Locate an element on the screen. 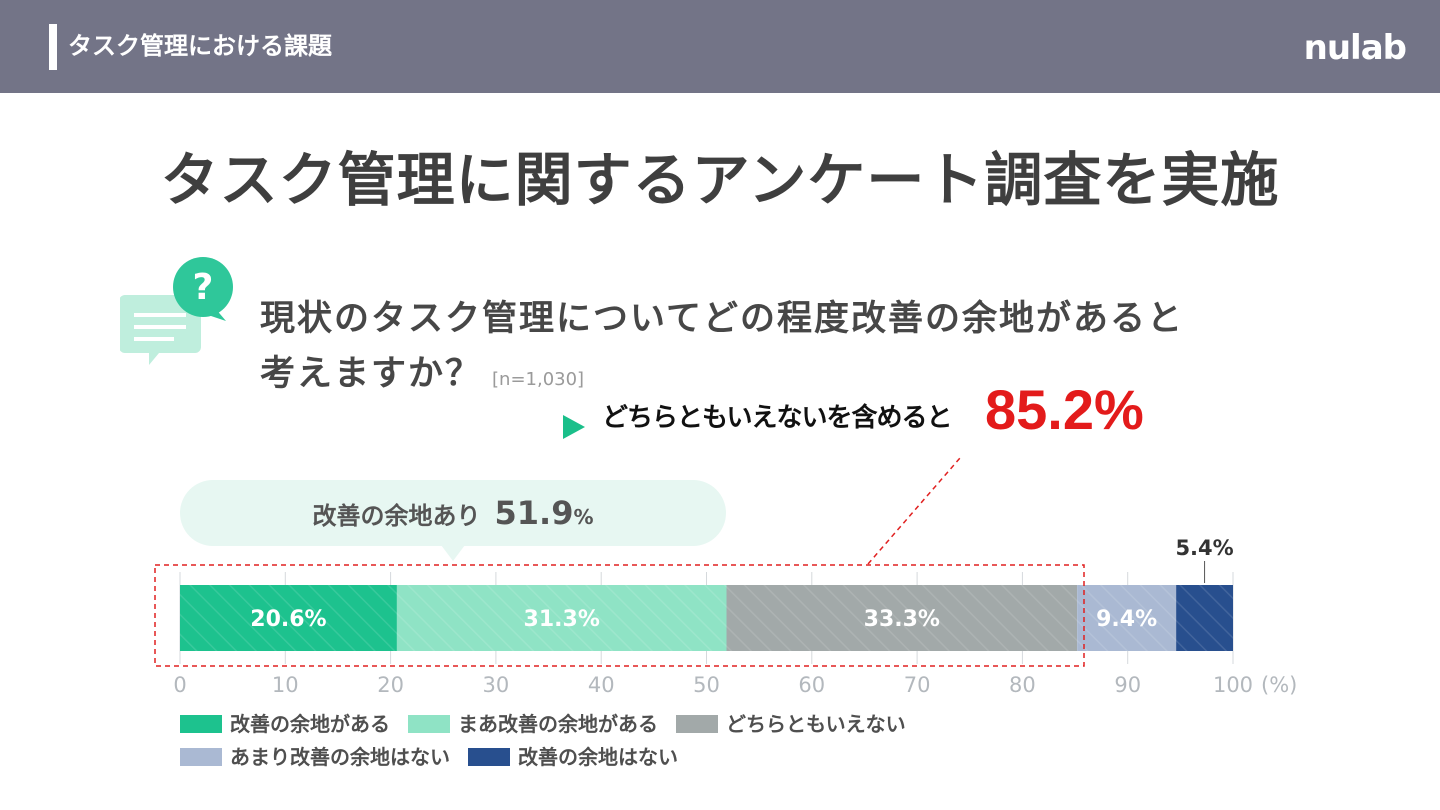 This screenshot has height=810, width=1440. callout-dashed-line is located at coordinates (914, 511).